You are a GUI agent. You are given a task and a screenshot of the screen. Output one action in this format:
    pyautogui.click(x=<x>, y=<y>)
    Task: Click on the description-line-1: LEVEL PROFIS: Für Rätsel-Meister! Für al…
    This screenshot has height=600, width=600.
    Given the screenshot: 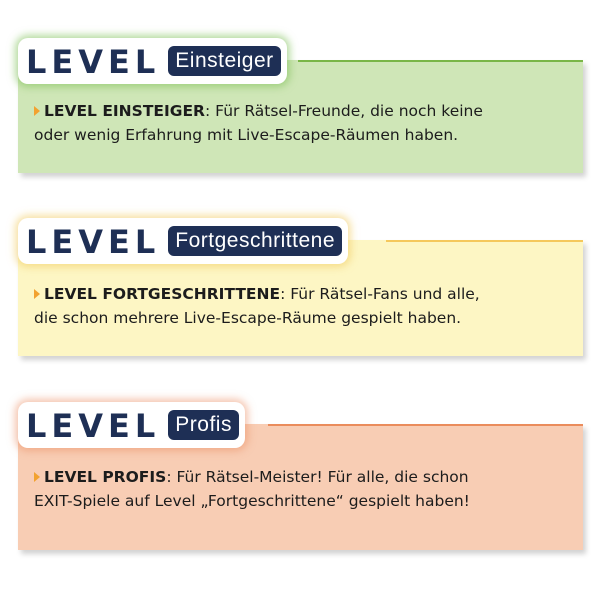 What is the action you would take?
    pyautogui.click(x=301, y=477)
    